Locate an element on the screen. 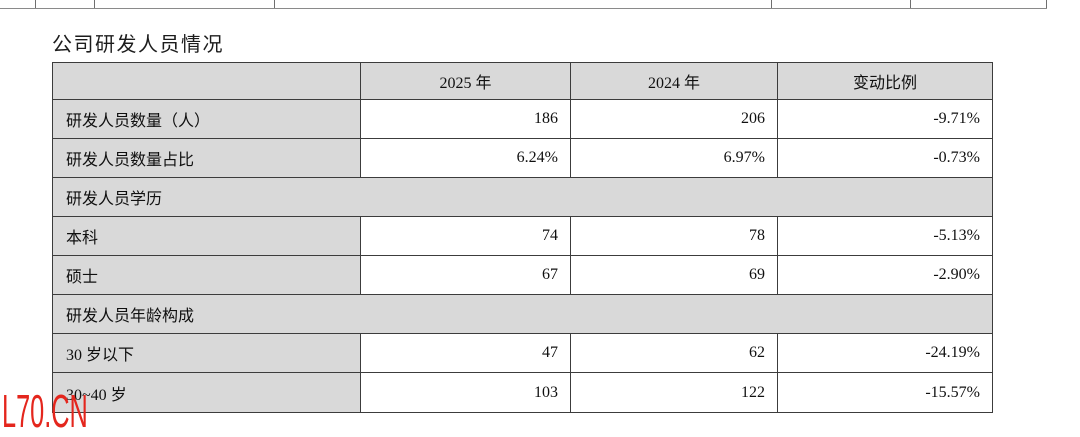 Image resolution: width=1080 pixels, height=437 pixels. table-header-row: 2025 年 2024 年 变动比例 is located at coordinates (522, 81).